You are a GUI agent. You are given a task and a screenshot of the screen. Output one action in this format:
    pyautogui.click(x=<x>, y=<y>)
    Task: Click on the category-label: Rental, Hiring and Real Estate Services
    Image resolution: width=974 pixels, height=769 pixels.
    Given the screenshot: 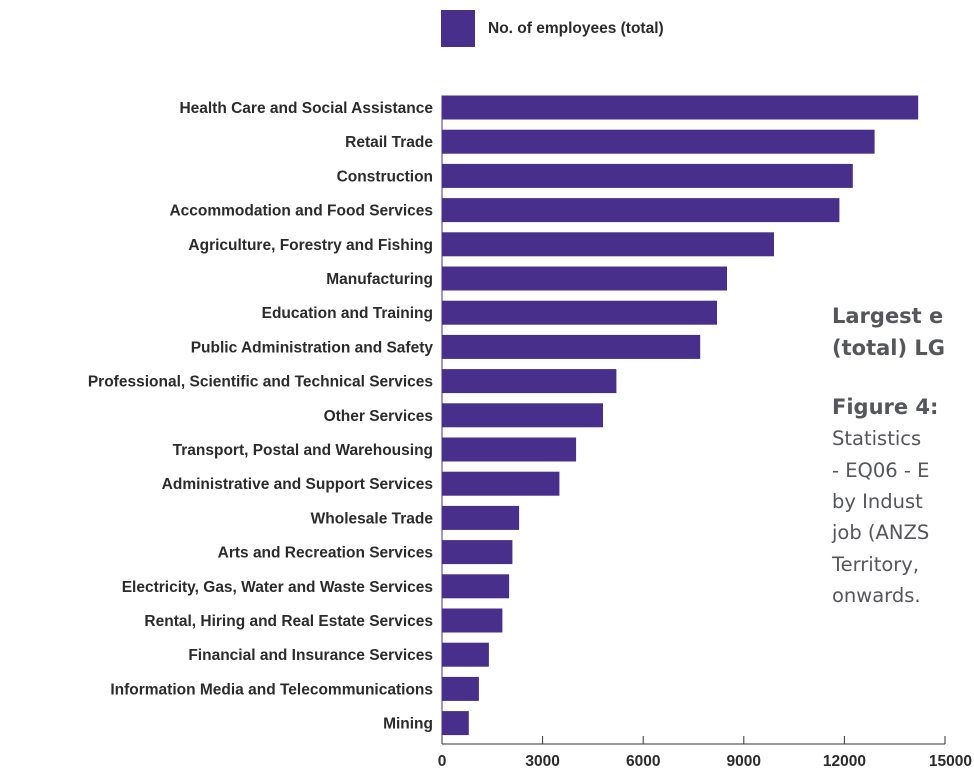 What is the action you would take?
    pyautogui.click(x=288, y=621)
    